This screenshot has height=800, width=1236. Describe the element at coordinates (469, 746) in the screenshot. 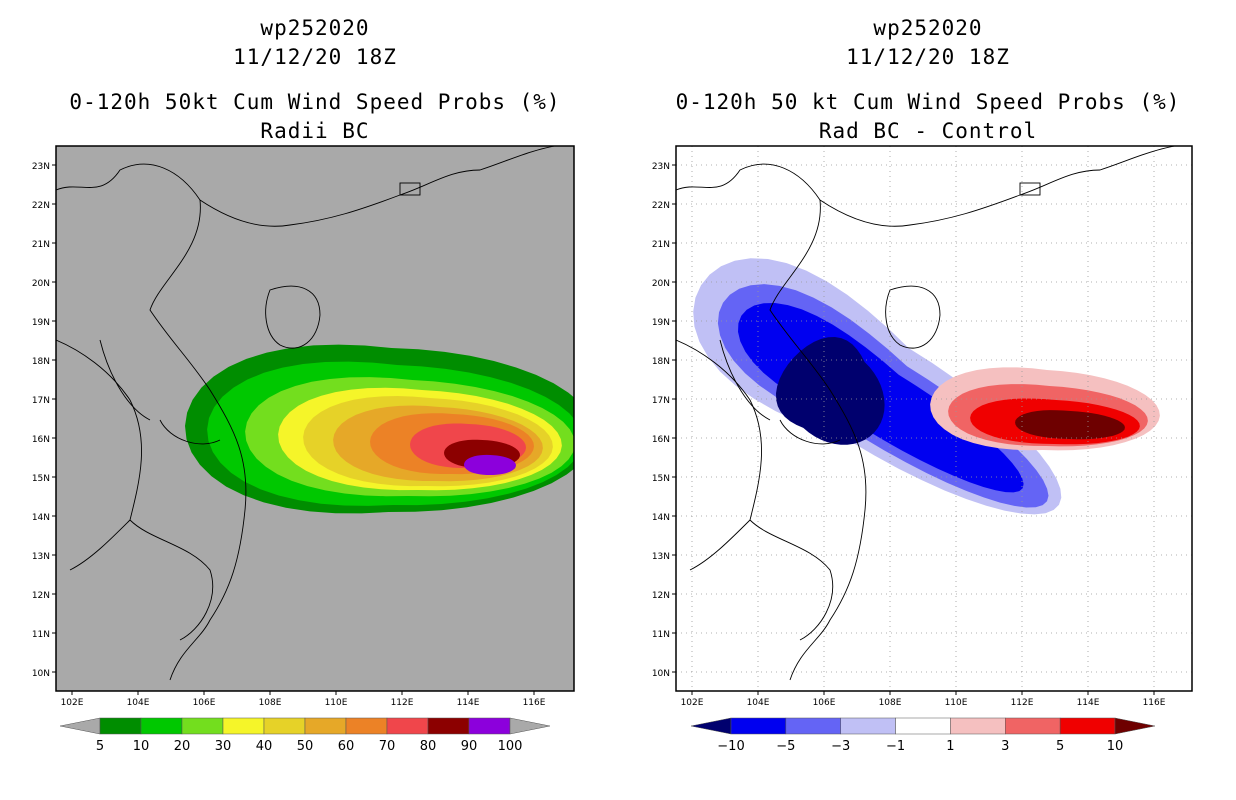

I see `colorbar-label: 90` at that location.